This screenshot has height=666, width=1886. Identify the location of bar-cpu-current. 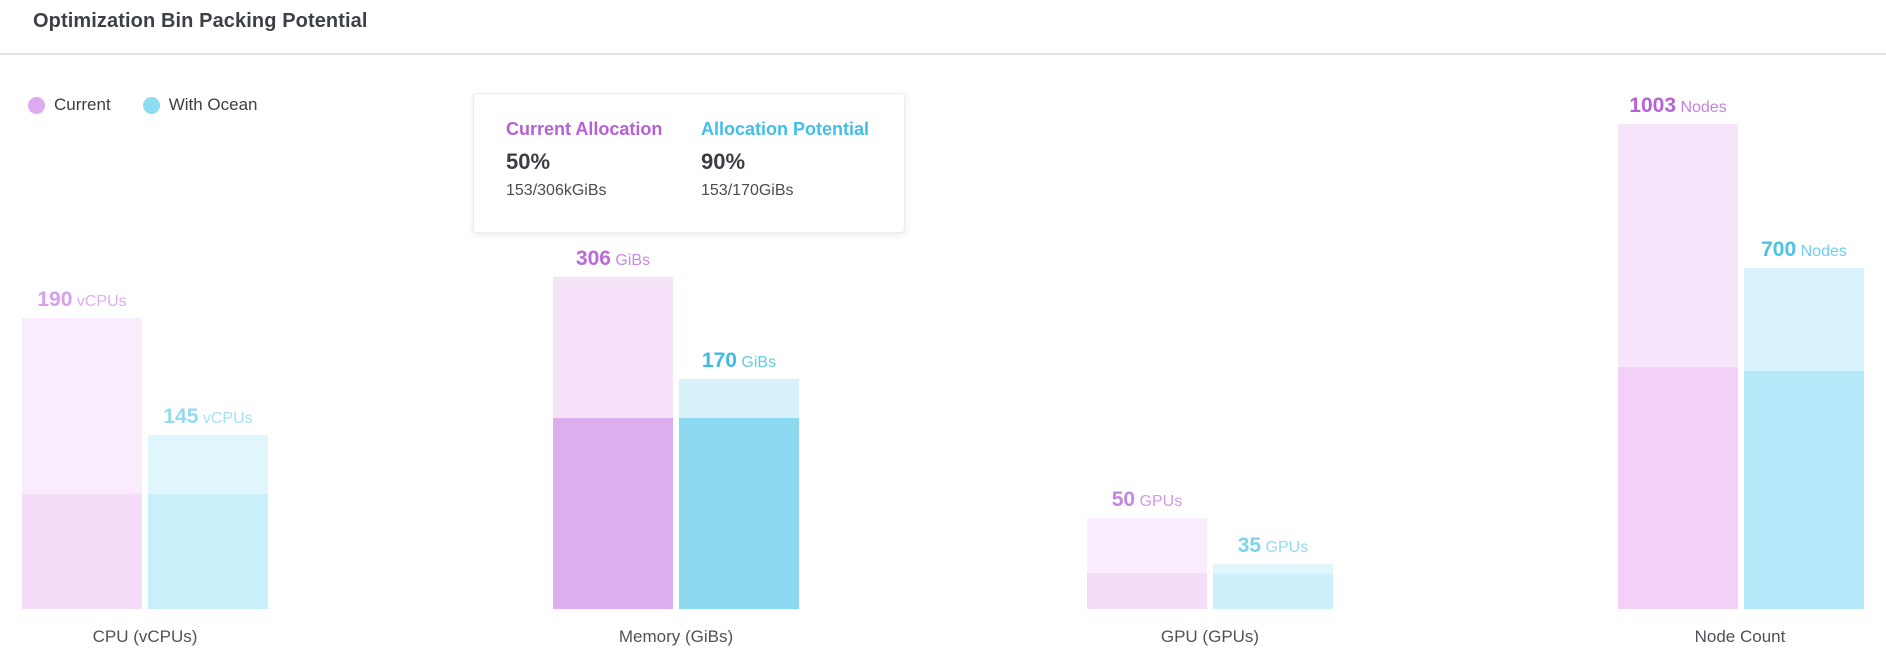
(82, 463).